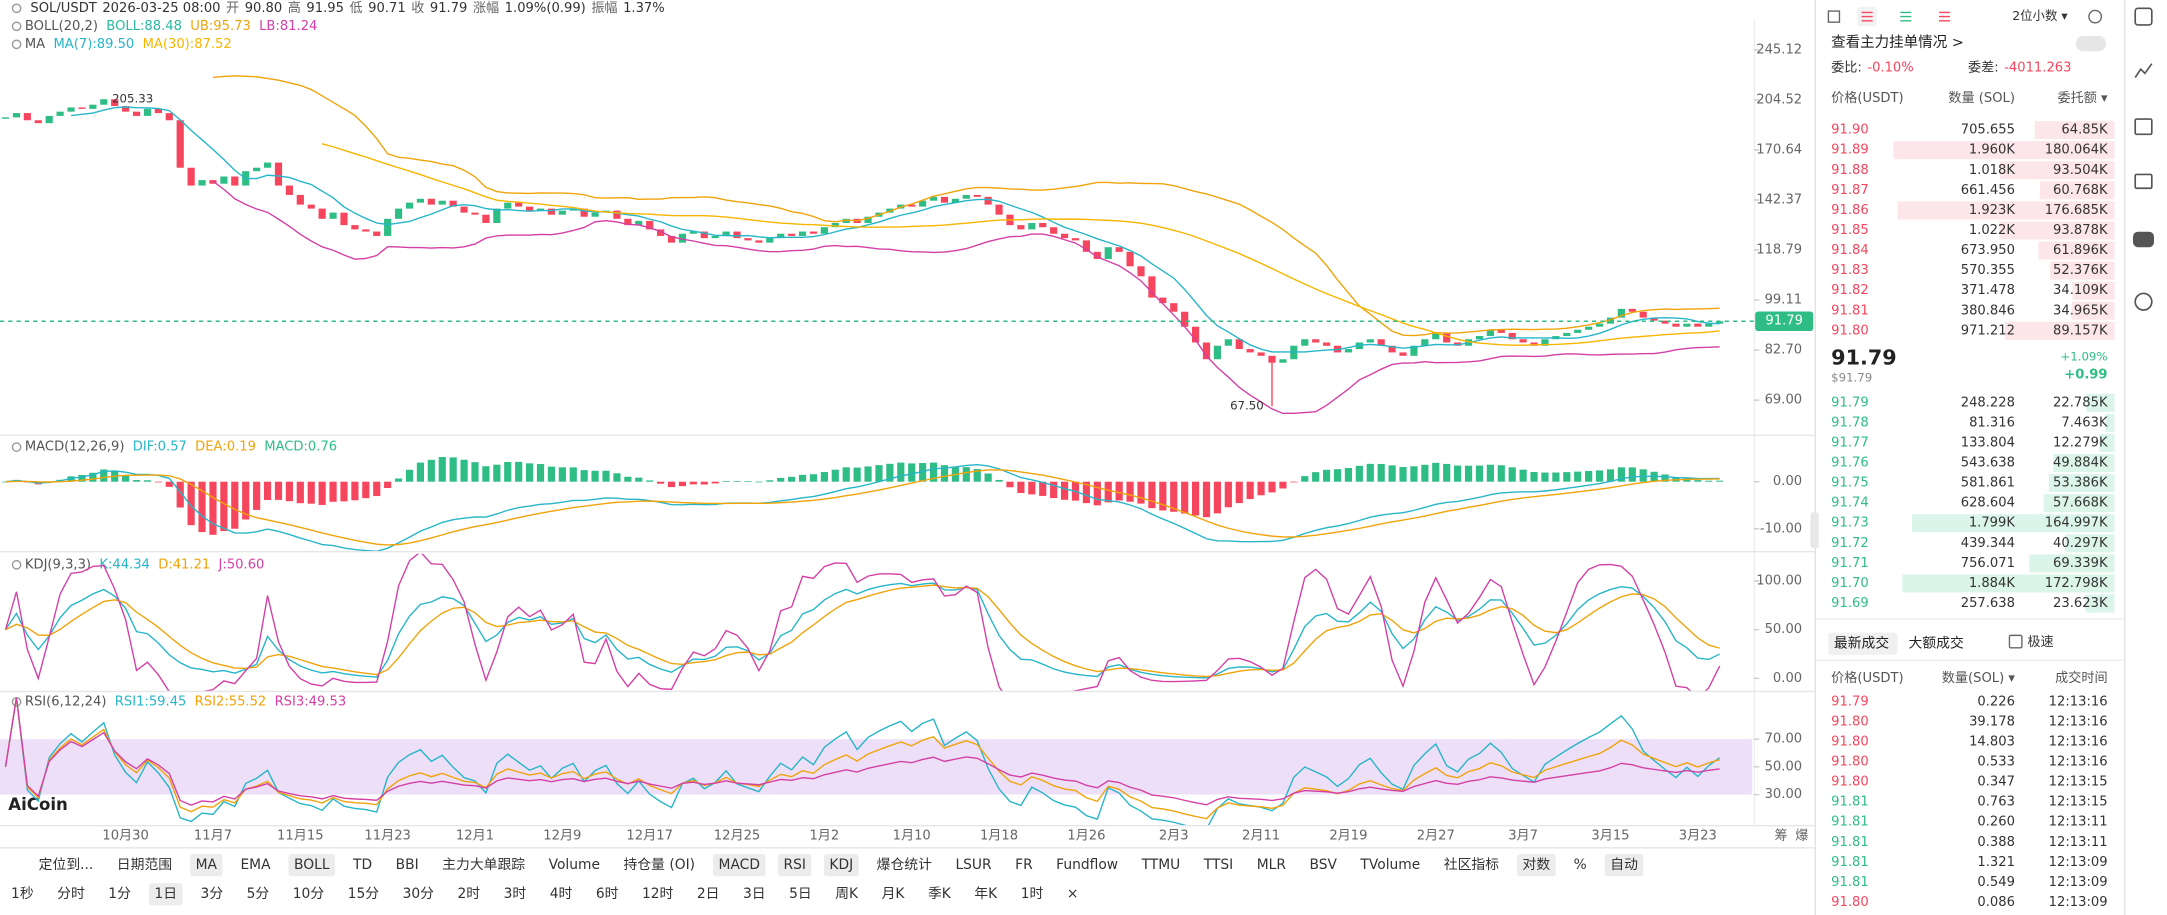  What do you see at coordinates (71, 894) in the screenshot?
I see `toolbar-item: 分时` at bounding box center [71, 894].